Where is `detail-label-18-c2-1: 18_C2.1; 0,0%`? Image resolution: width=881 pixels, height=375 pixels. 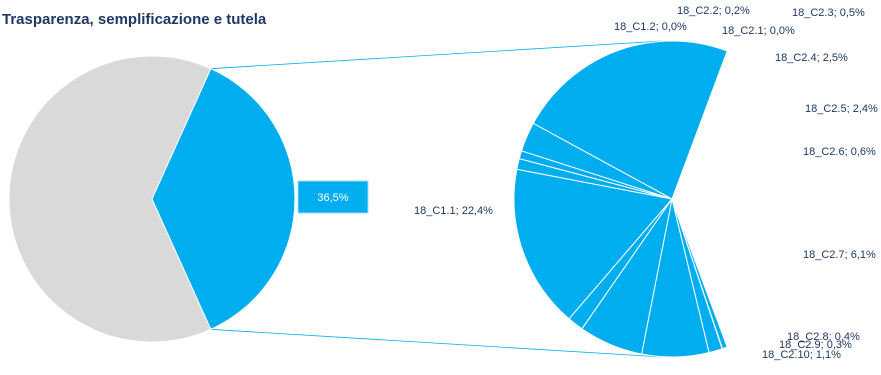
detail-label-18-c2-1: 18_C2.1; 0,0% is located at coordinates (758, 31).